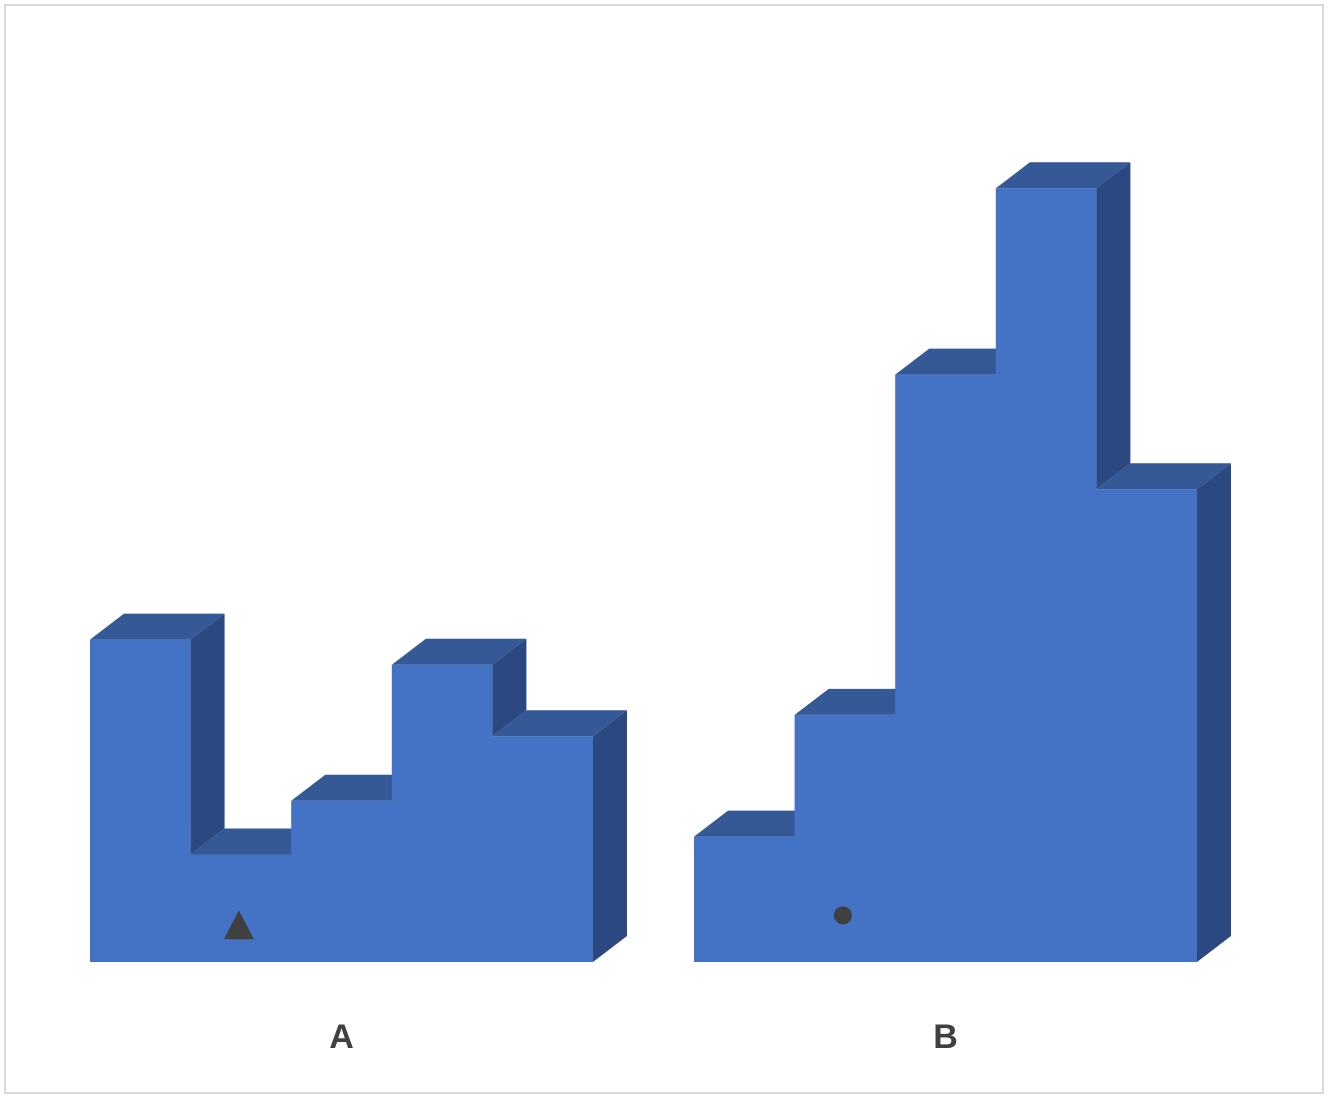 The width and height of the screenshot is (1333, 1100). Describe the element at coordinates (945, 1037) in the screenshot. I see `category-label-b: B` at that location.